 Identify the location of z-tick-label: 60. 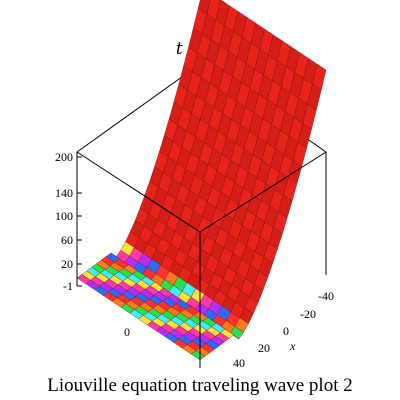
(67, 240).